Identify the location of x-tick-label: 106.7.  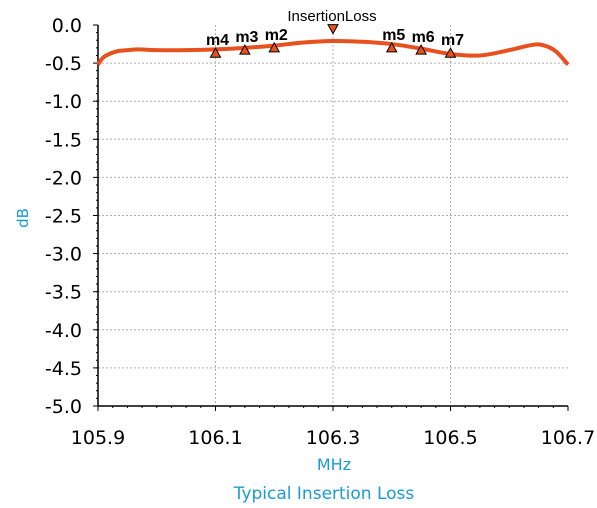
(568, 438).